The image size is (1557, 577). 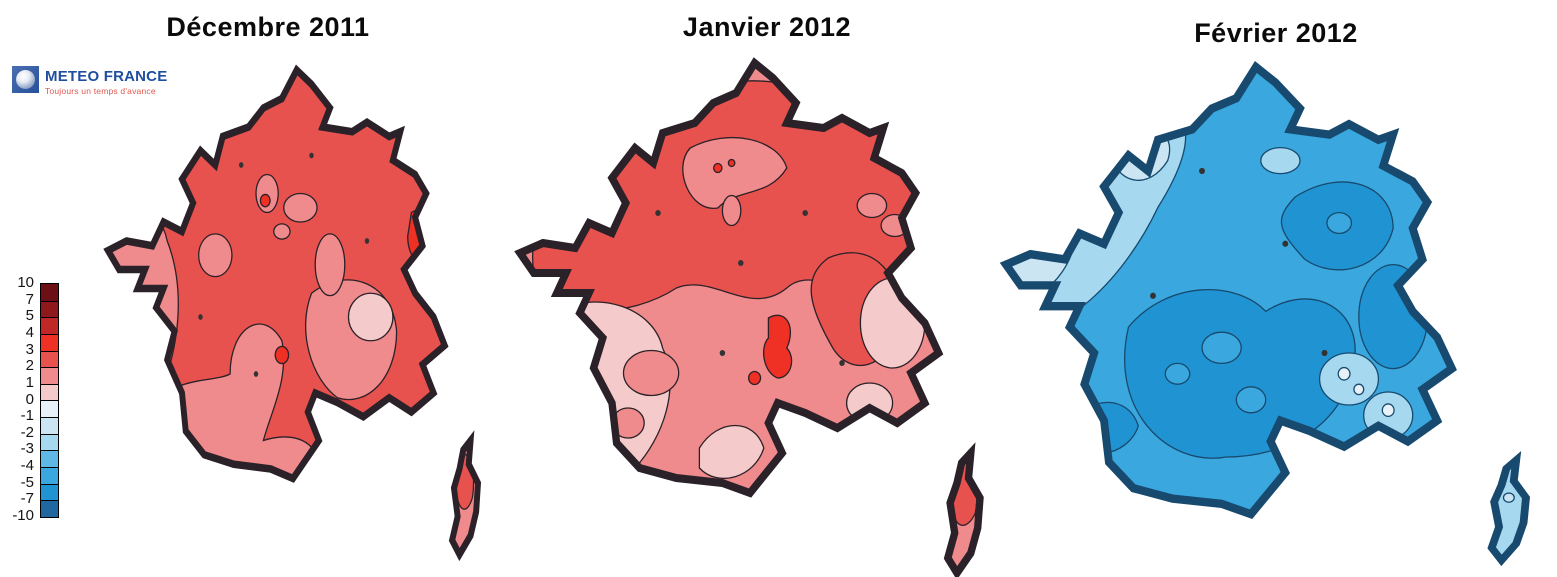 What do you see at coordinates (1276, 33) in the screenshot?
I see `map-title-february: Février 2012` at bounding box center [1276, 33].